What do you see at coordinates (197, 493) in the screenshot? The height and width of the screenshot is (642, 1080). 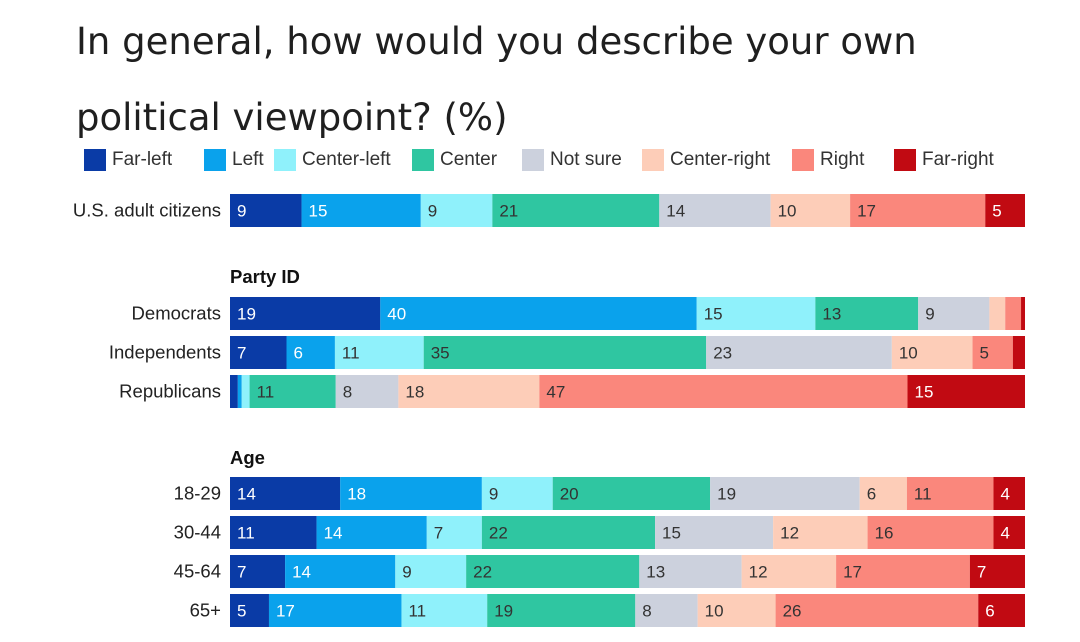 I see `row-label: 18-29` at bounding box center [197, 493].